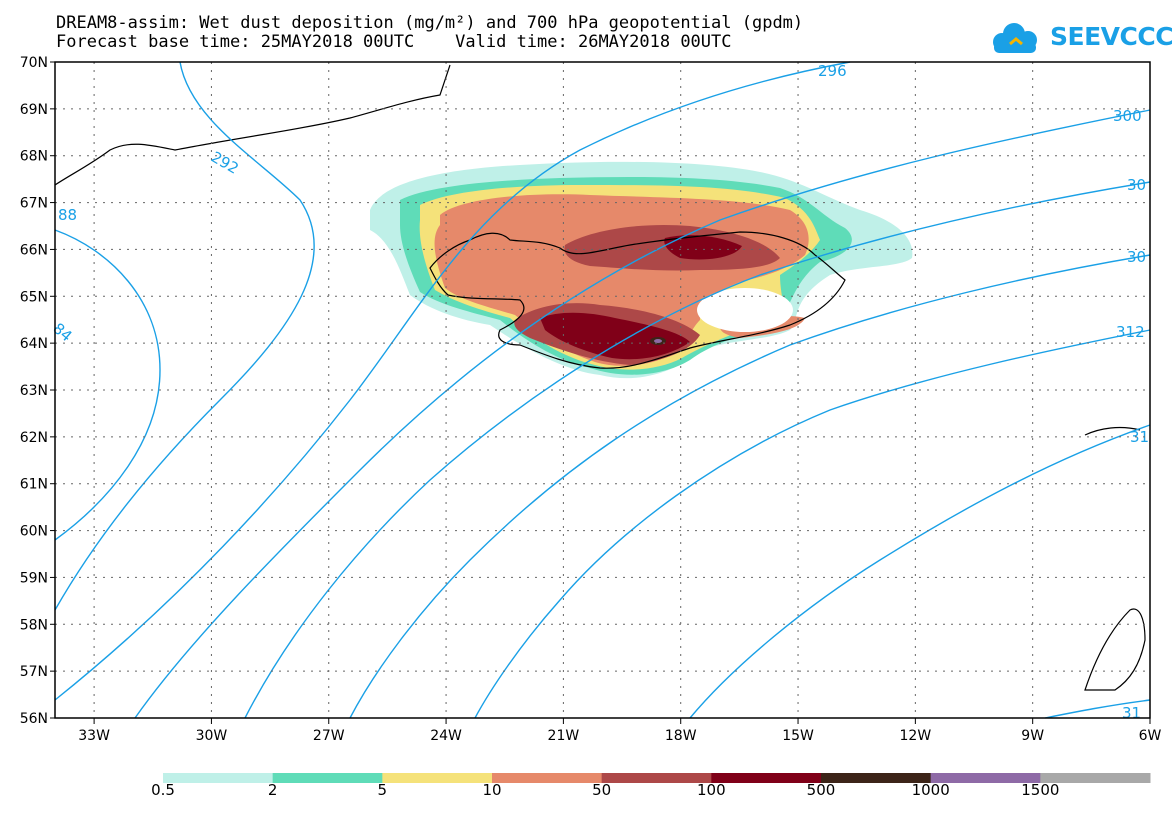 The image size is (1175, 815). Describe the element at coordinates (34, 438) in the screenshot. I see `lat-tick-label: 62N` at that location.